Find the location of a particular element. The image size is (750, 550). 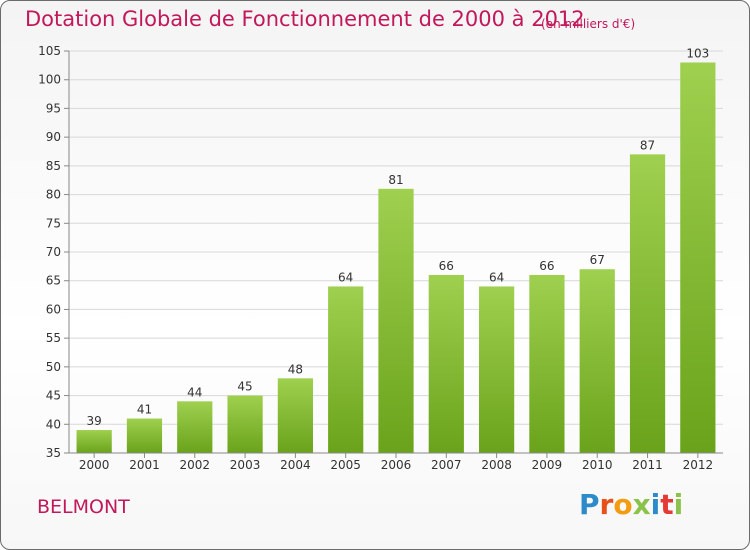

data-label: 41 is located at coordinates (144, 410).